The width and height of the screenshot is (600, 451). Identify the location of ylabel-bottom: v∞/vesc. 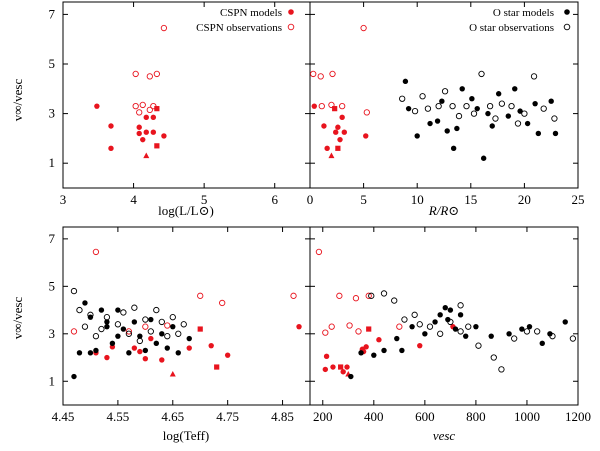
(17, 318).